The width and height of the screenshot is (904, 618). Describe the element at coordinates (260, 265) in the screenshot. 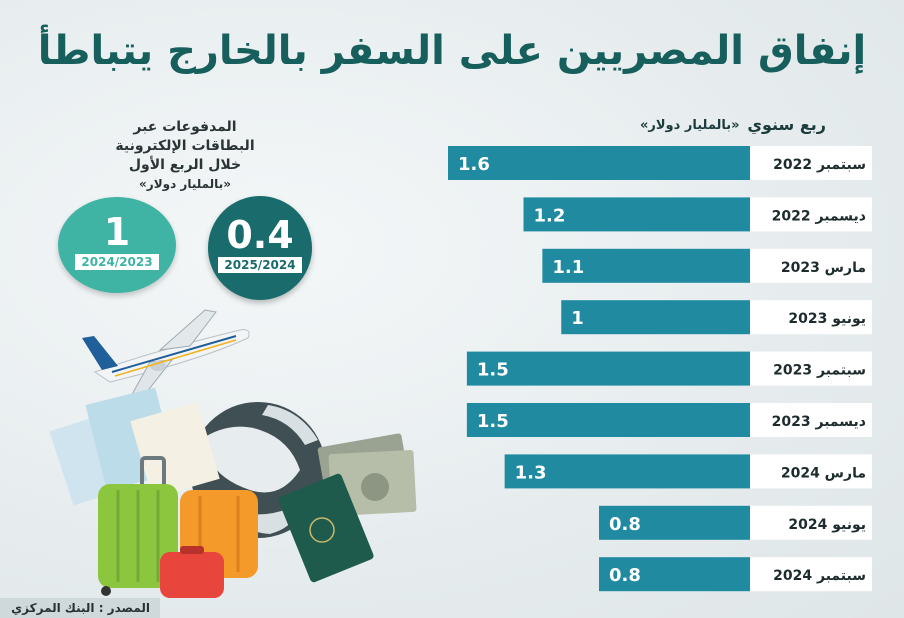

I see `circle-year: 2025/2024` at that location.